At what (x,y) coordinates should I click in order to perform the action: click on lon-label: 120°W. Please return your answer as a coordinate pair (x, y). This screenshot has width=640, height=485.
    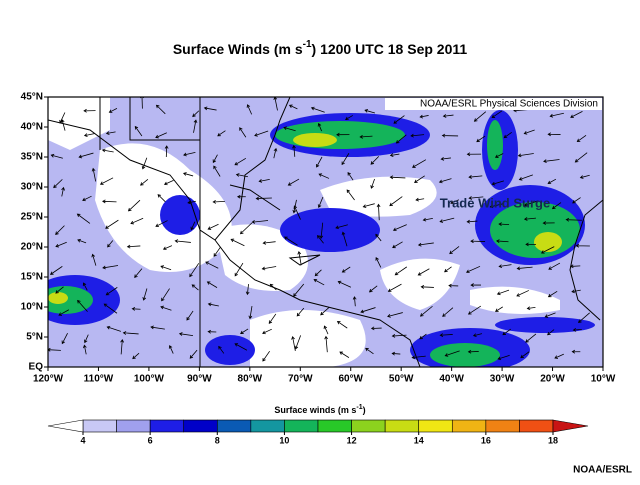
    Looking at the image, I should click on (48, 379).